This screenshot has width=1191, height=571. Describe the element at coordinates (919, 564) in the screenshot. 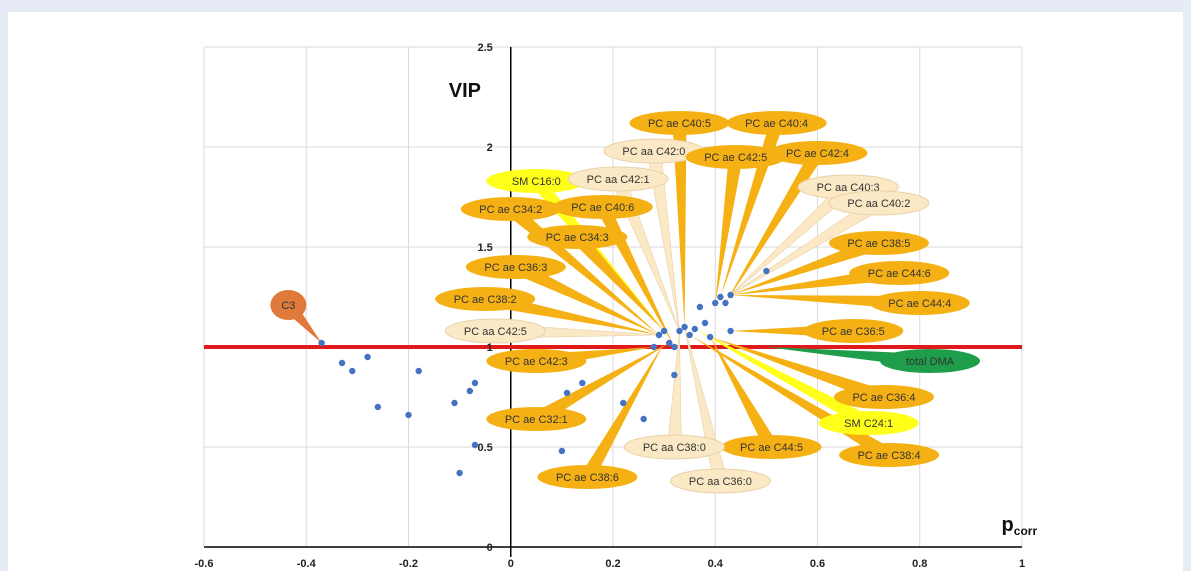

I see `x-tick-label: 0.8` at that location.